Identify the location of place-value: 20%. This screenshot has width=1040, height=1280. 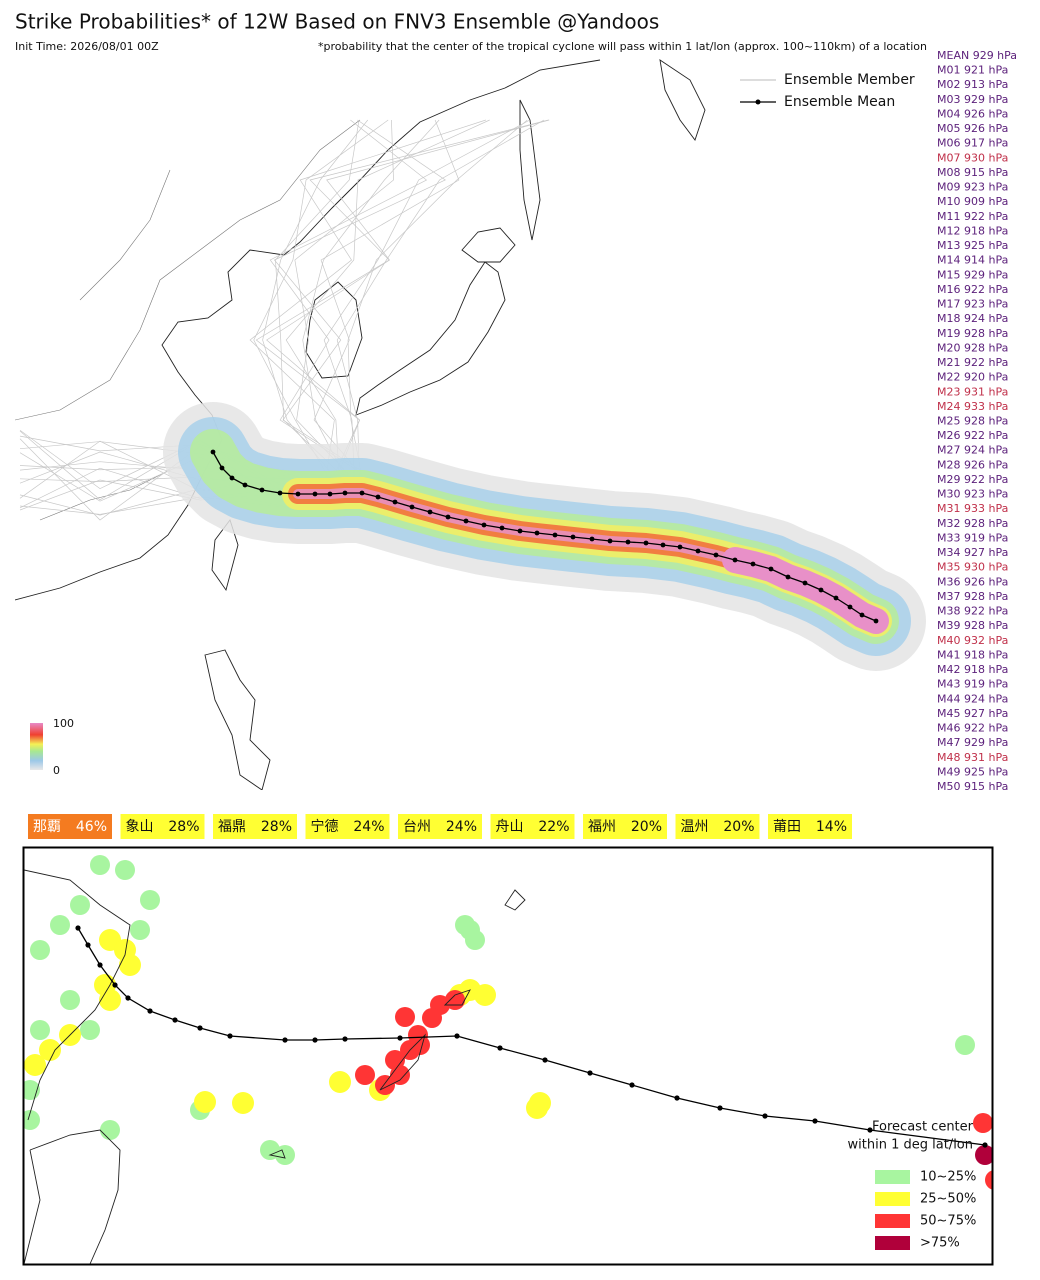
(646, 827).